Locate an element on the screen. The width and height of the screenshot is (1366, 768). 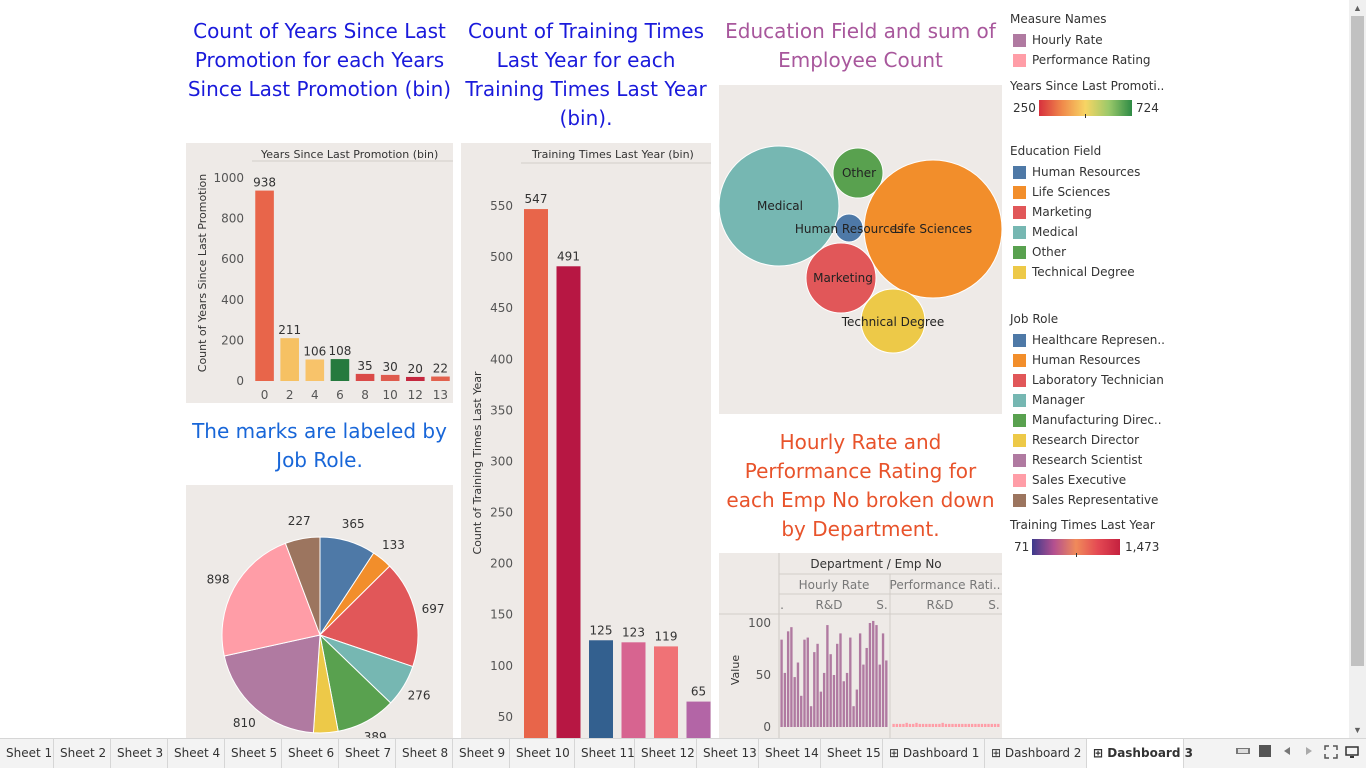
tab-sheet-3: Sheet 3 is located at coordinates (139, 753).